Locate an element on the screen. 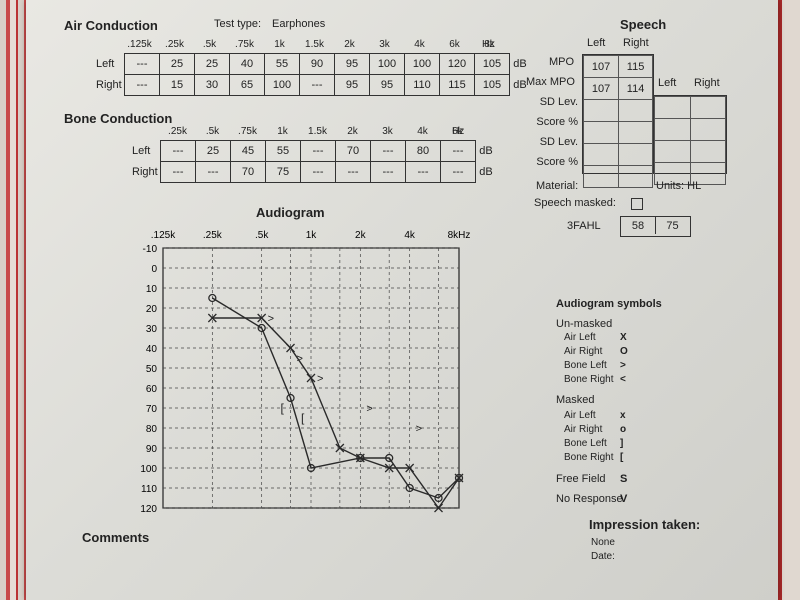 Image resolution: width=800 pixels, height=600 pixels. speech-col-left: Left is located at coordinates (596, 43).